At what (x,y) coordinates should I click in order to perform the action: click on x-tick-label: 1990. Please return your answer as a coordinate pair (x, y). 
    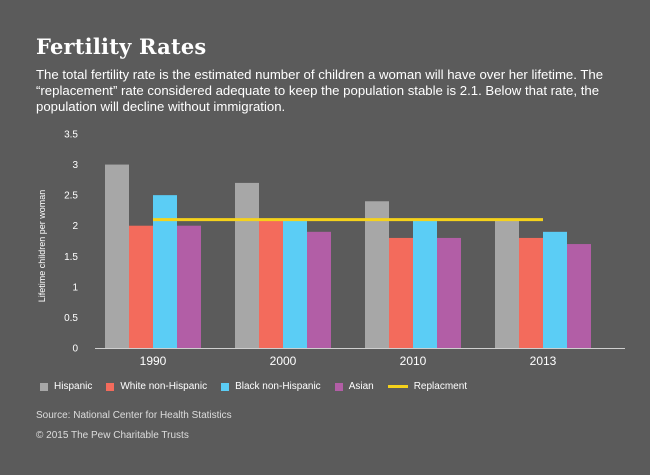
    Looking at the image, I should click on (153, 361).